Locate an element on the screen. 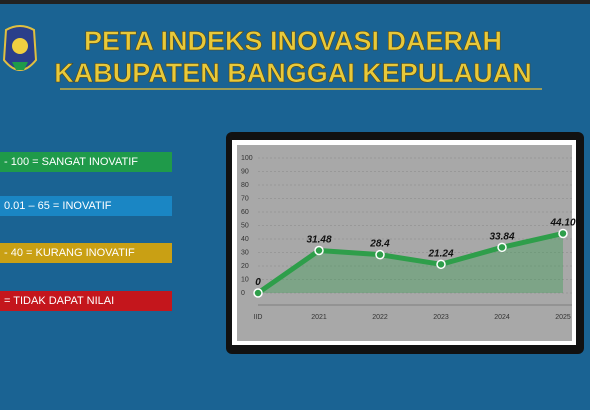 This screenshot has width=590, height=410. y-tick-label: 50 is located at coordinates (245, 225).